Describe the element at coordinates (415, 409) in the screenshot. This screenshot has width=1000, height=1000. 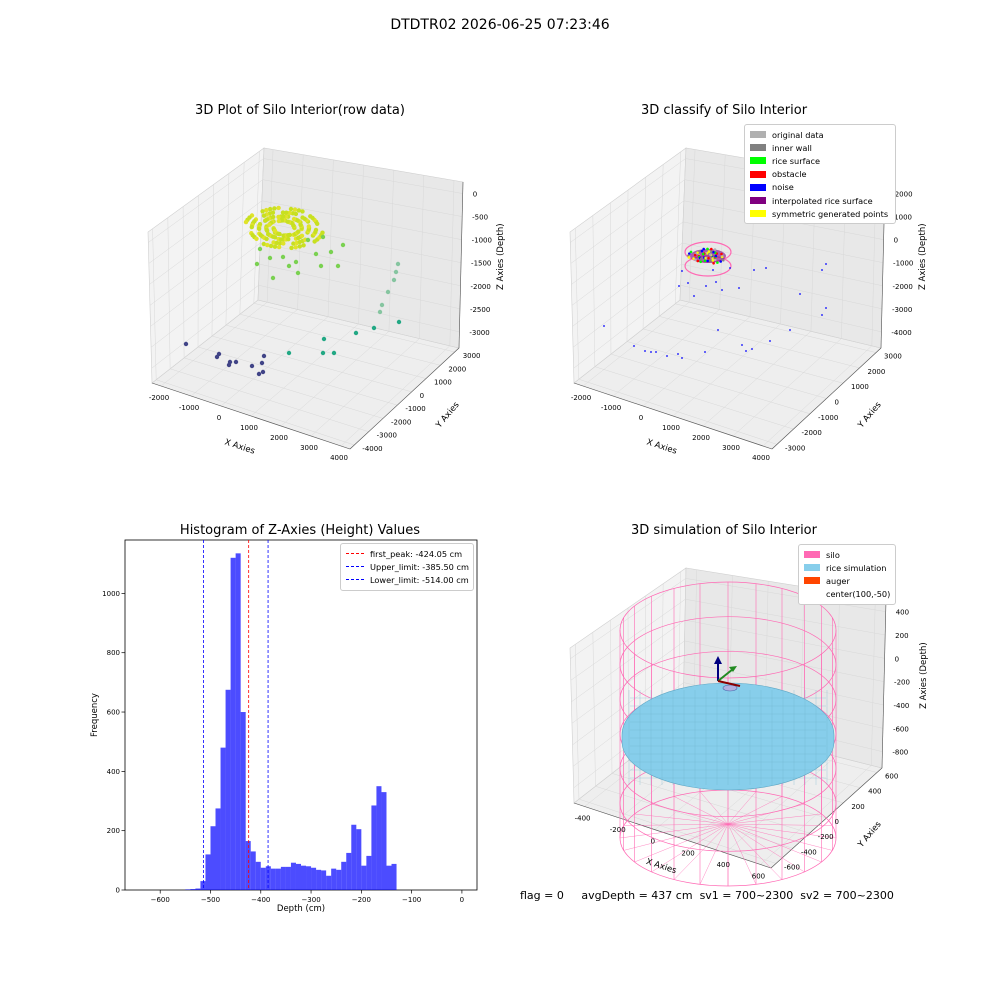
I see `p1-y-tick: -1000` at that location.